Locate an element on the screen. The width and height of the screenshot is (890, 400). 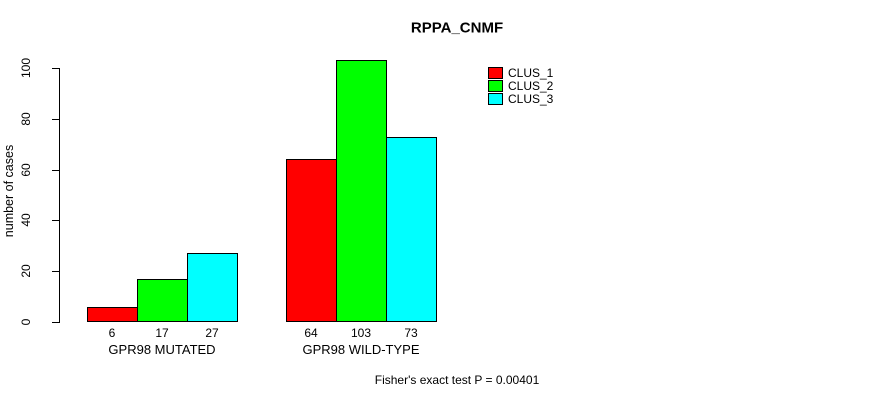
y-tick-label: 40 is located at coordinates (26, 220).